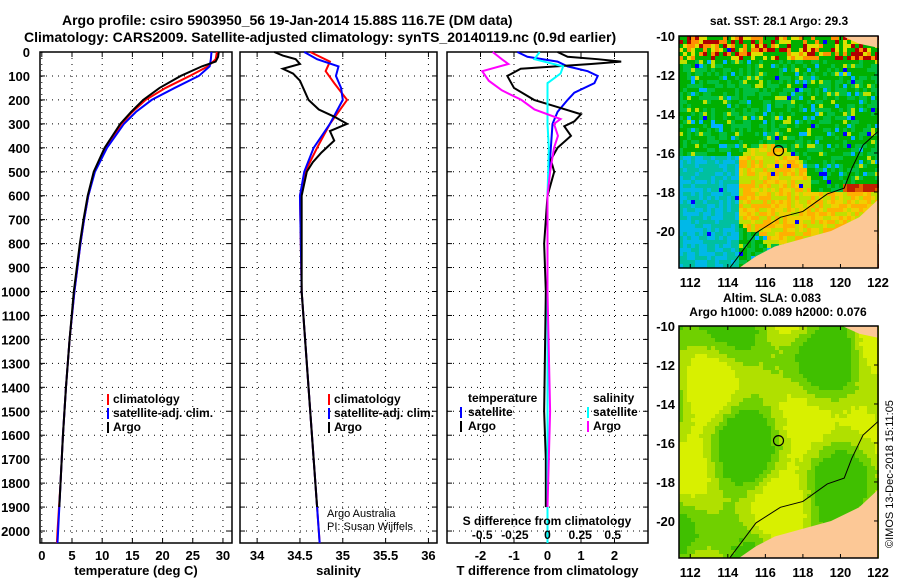  Describe the element at coordinates (15, 363) in the screenshot. I see `y-tick-label: 1300` at that location.